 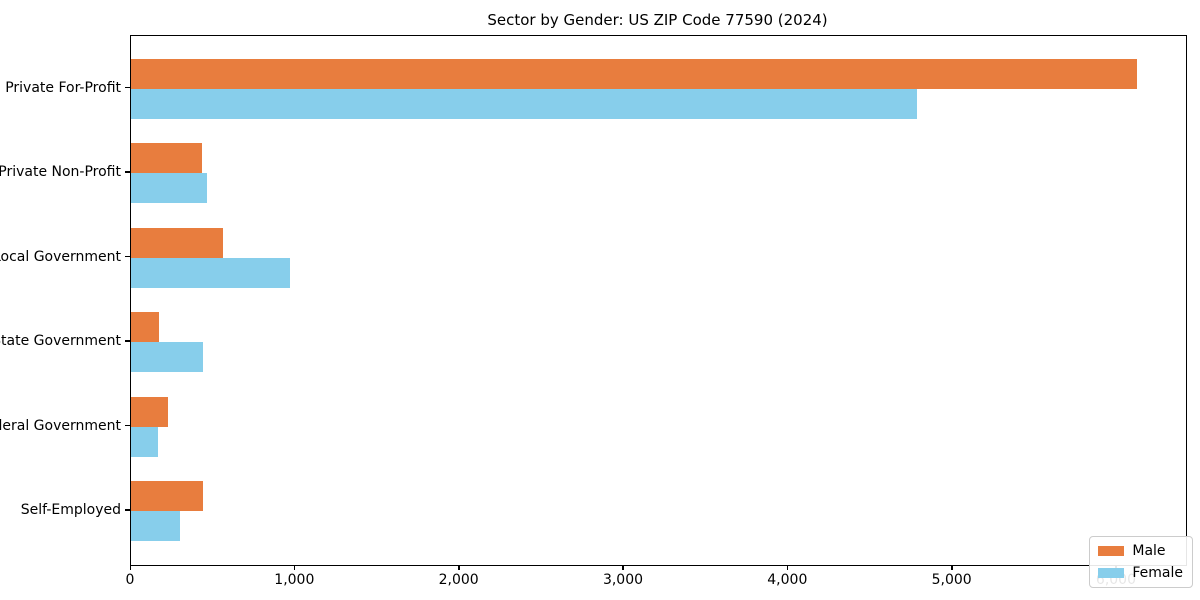 I want to click on x-tick-label: 5,000, so click(x=951, y=580).